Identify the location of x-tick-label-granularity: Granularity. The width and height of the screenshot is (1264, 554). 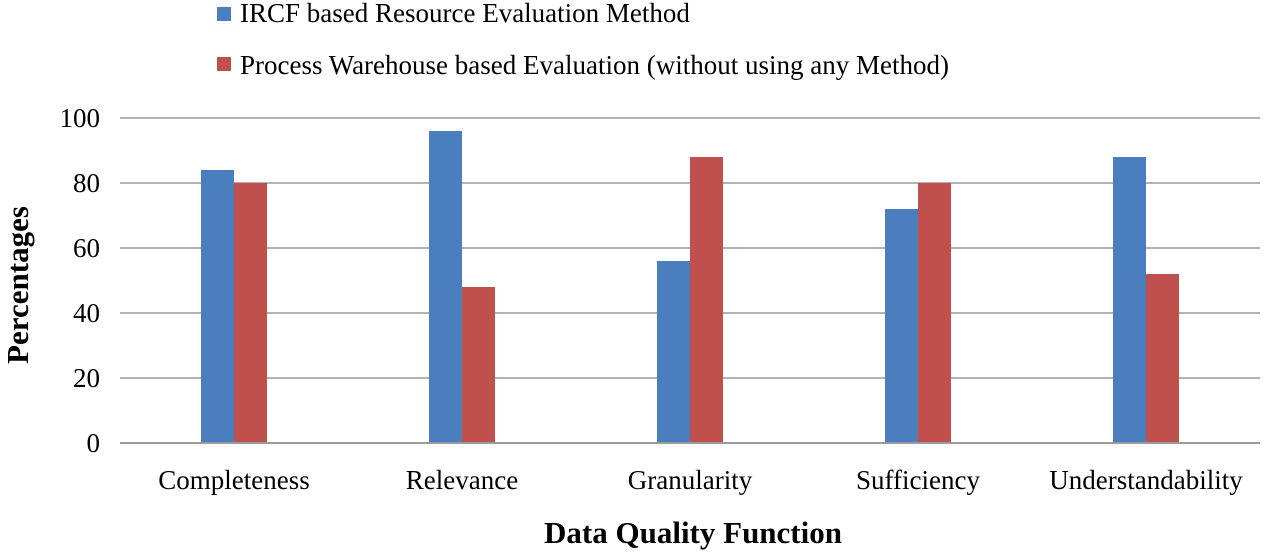
(690, 480).